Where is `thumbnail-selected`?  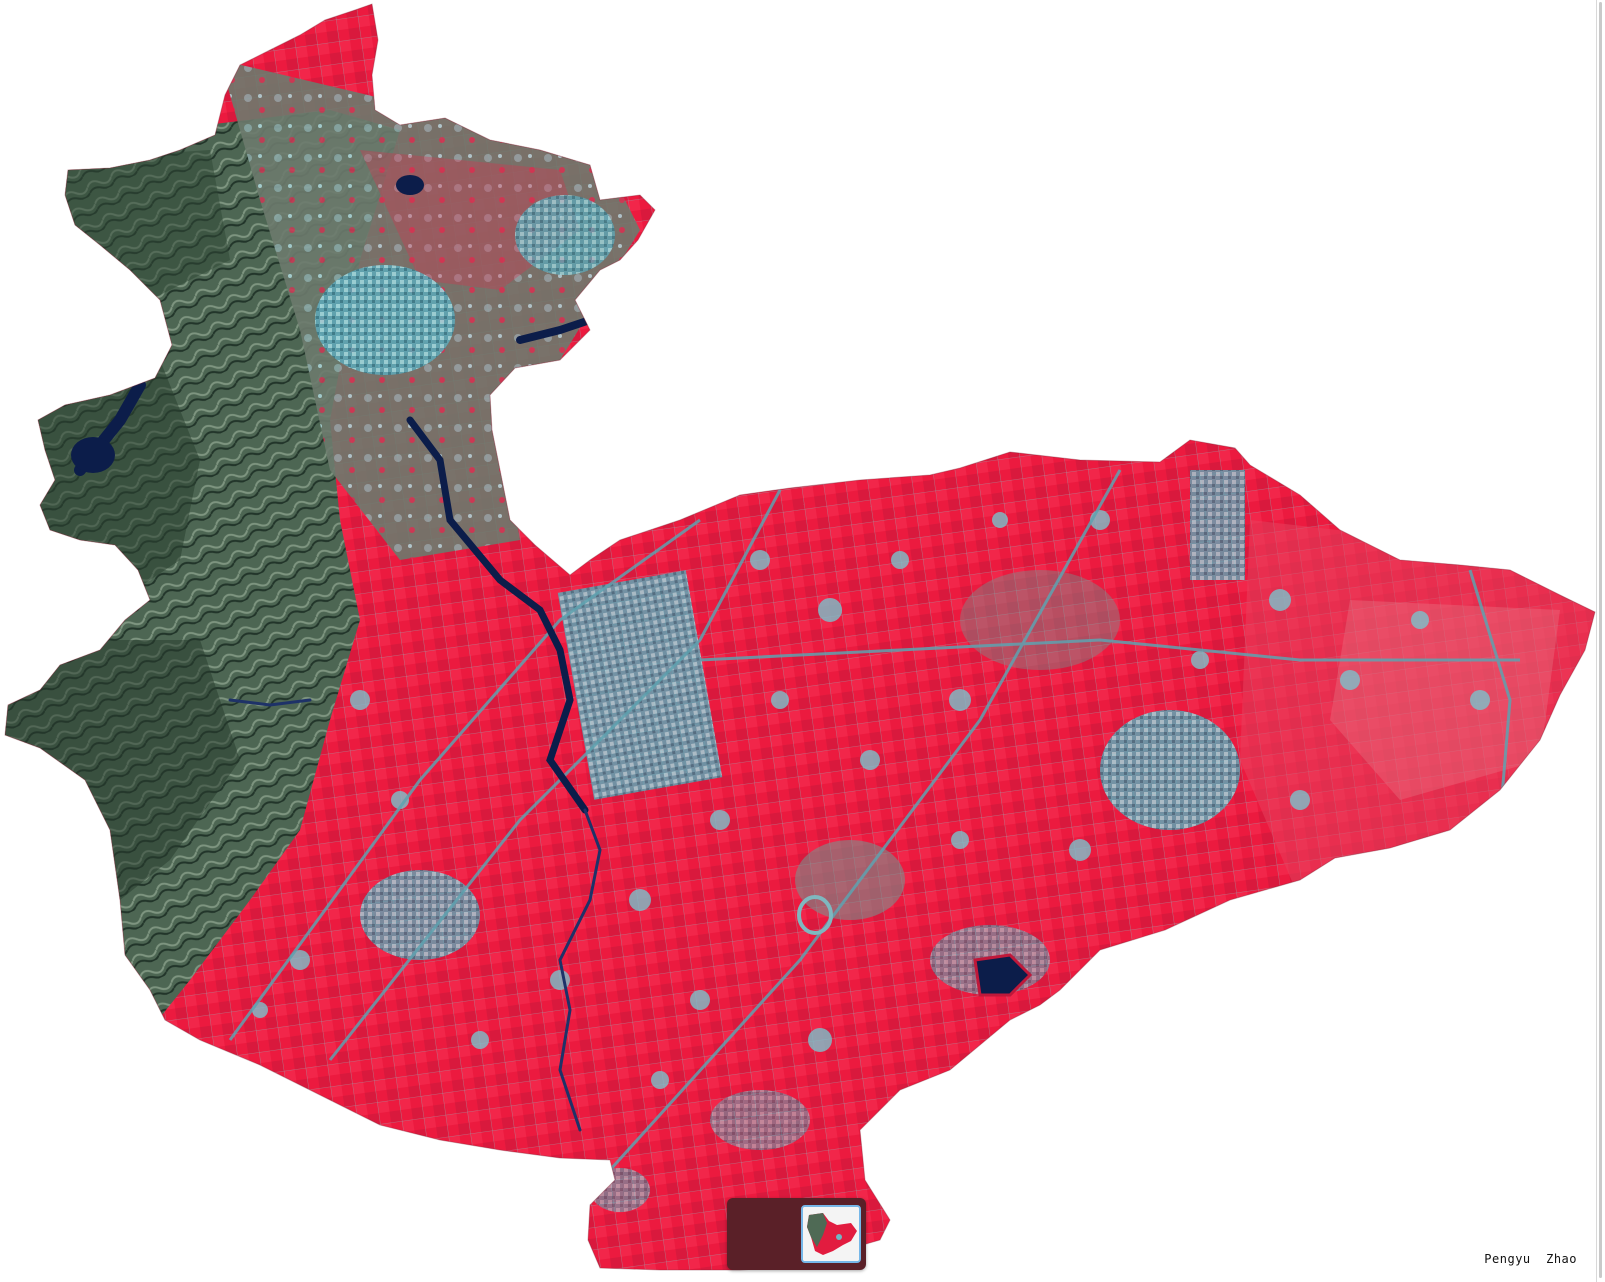 thumbnail-selected is located at coordinates (831, 1234).